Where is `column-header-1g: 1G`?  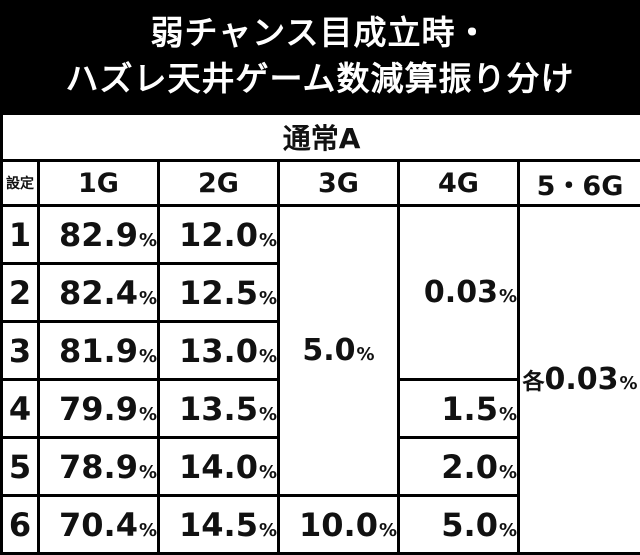 column-header-1g: 1G is located at coordinates (99, 183).